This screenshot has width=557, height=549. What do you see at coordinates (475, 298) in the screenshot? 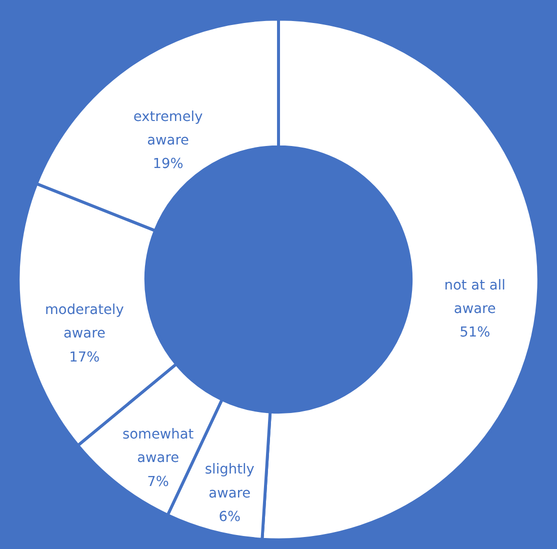
I see `slice-label: not at all aware` at bounding box center [475, 298].